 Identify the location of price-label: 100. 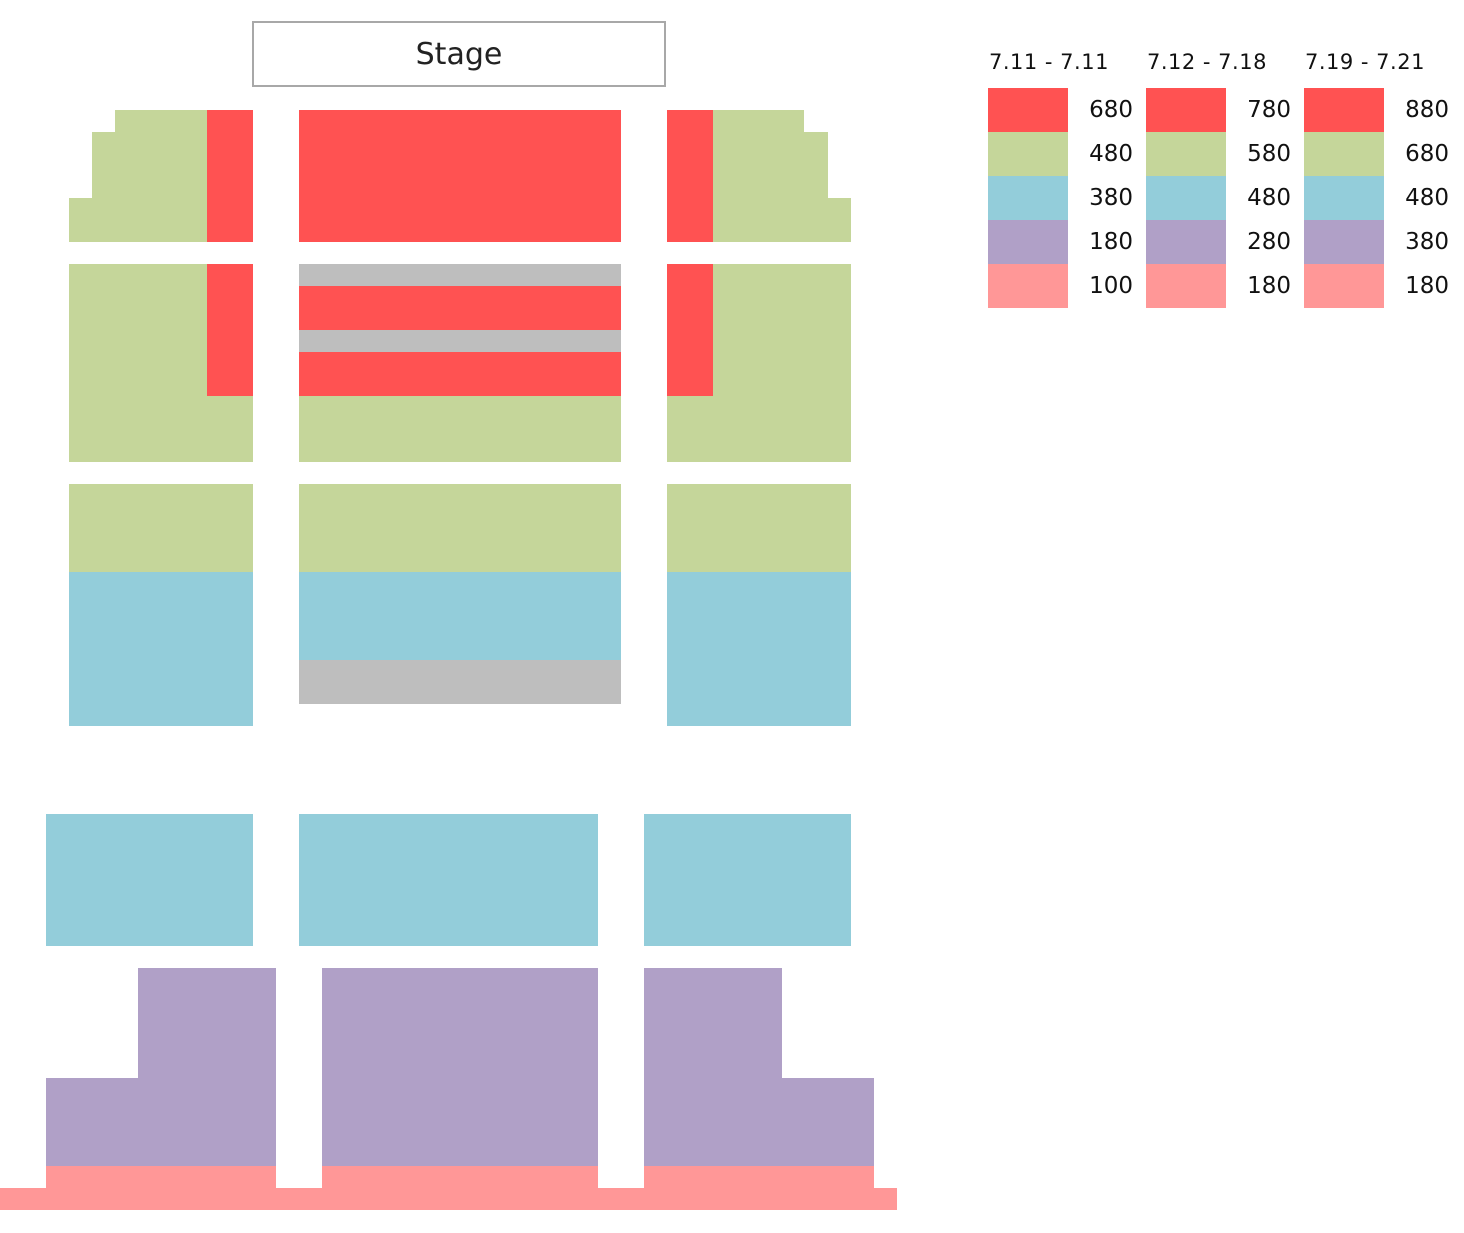
(1111, 286).